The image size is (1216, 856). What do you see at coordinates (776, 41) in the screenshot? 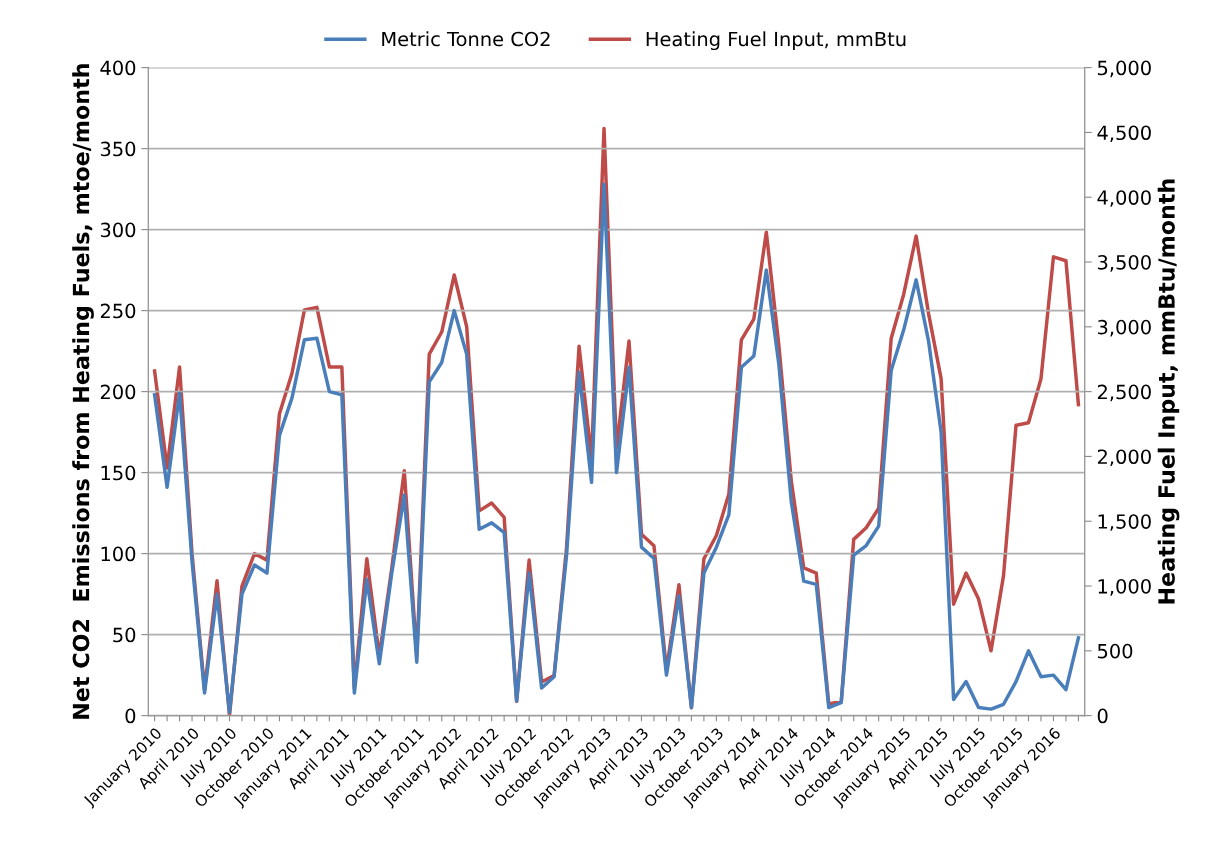
I see `legend-label: Heating Fuel Input, mmBtu` at bounding box center [776, 41].